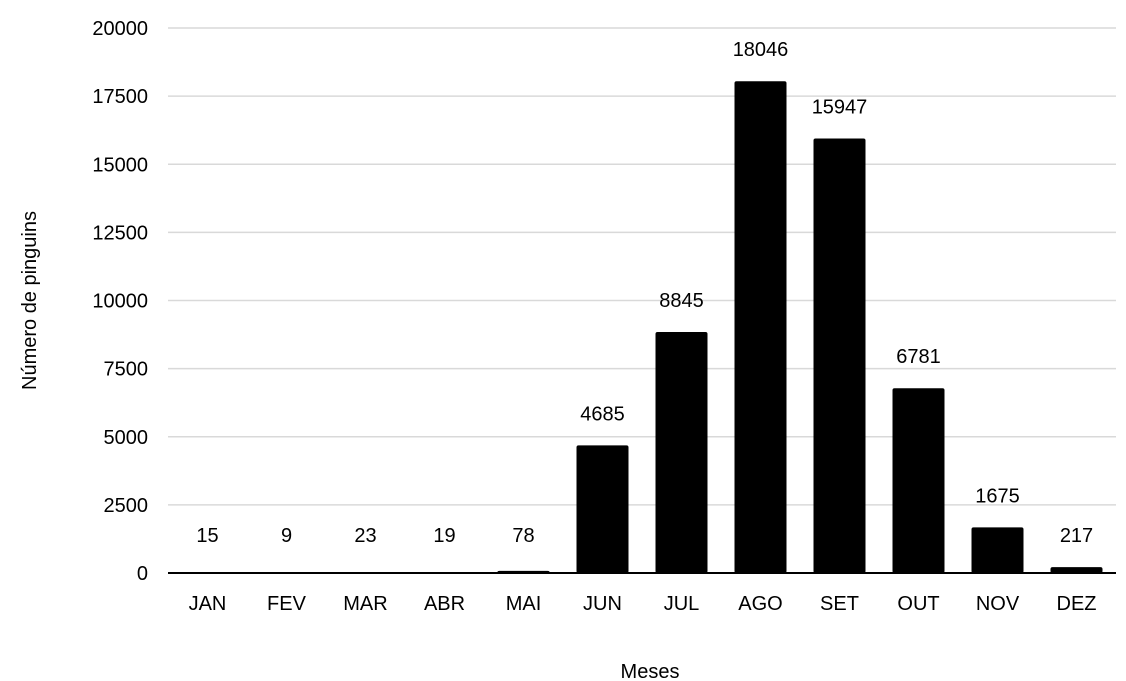 The image size is (1126, 681). I want to click on x-tick-label-dez: DEZ, so click(1077, 604).